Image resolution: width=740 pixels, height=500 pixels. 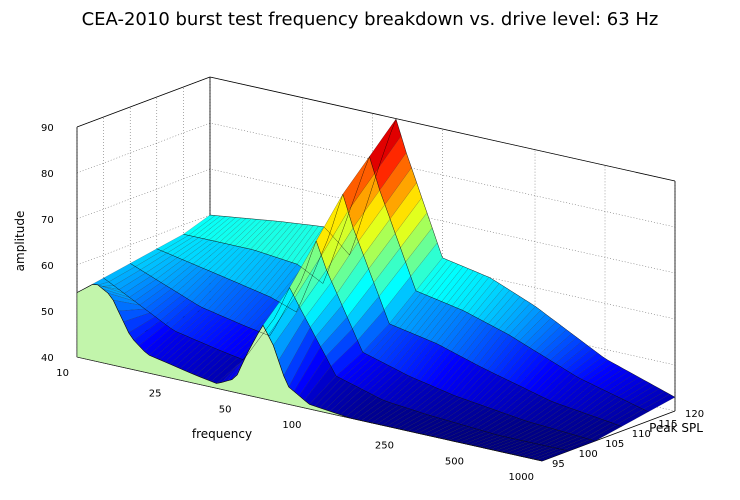 I want to click on y-axis-label: Peak SPL, so click(x=676, y=428).